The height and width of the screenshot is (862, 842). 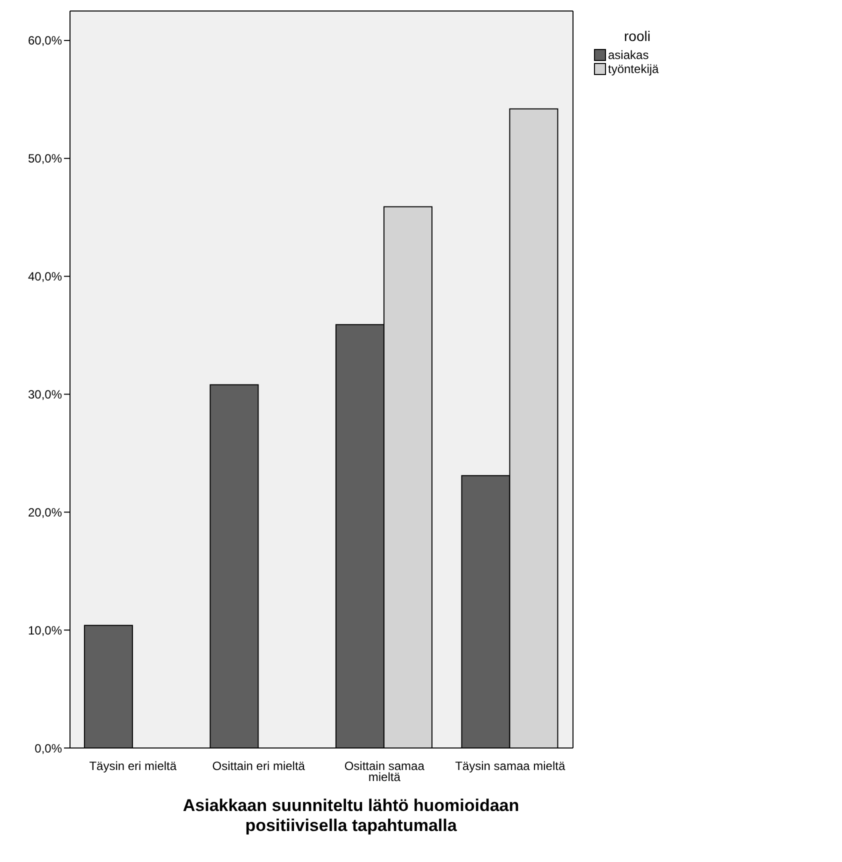 I want to click on y-tick-label: 50,0%, so click(x=45, y=159).